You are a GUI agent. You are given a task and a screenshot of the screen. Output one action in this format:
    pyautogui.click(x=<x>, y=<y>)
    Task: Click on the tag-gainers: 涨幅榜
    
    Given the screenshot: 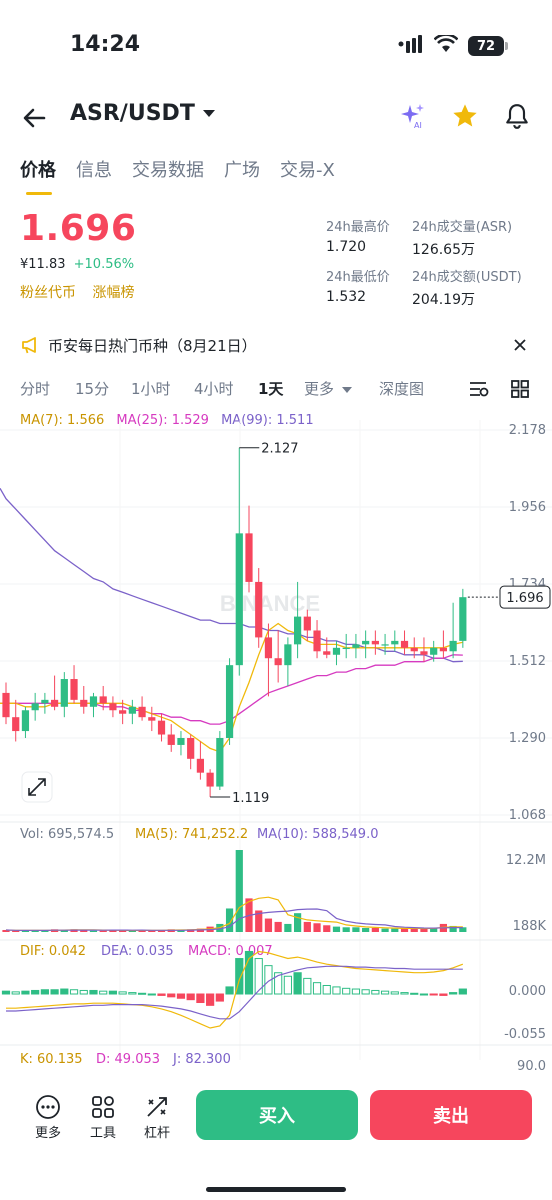 What is the action you would take?
    pyautogui.click(x=113, y=293)
    